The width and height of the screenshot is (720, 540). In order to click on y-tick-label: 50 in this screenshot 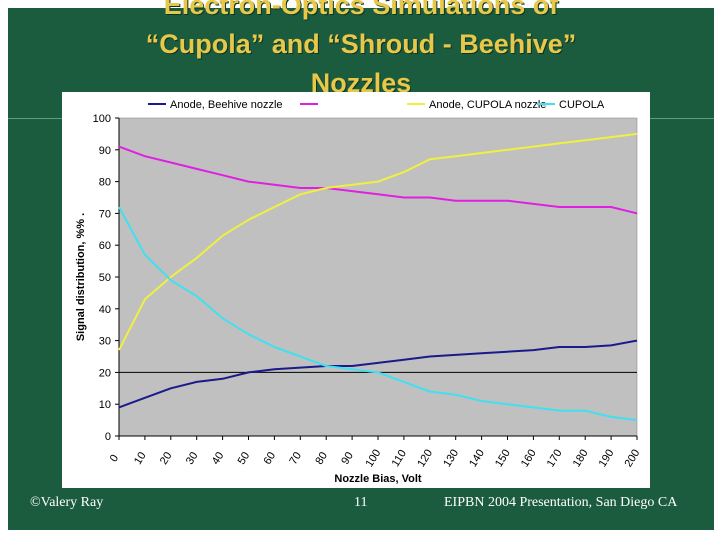, I will do `click(105, 278)`.